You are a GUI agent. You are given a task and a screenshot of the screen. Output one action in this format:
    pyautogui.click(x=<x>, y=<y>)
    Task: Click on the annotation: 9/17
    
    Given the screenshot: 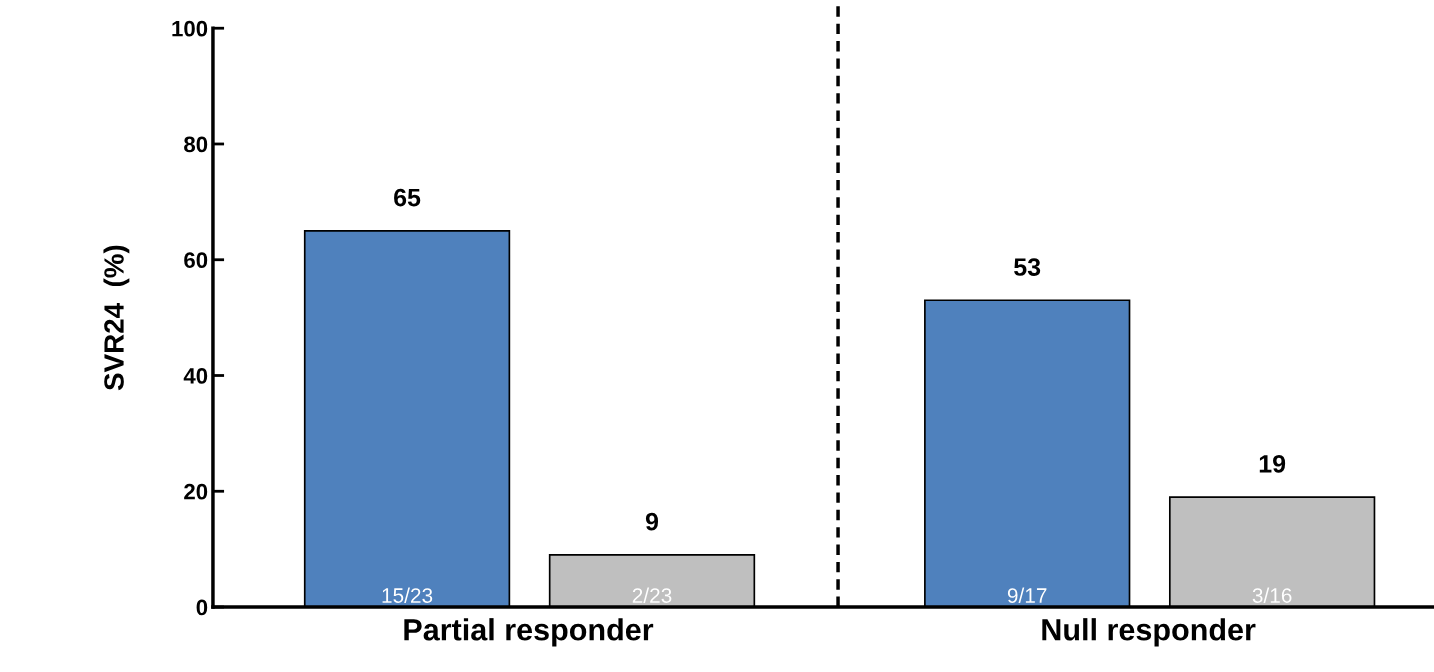 What is the action you would take?
    pyautogui.click(x=1027, y=595)
    